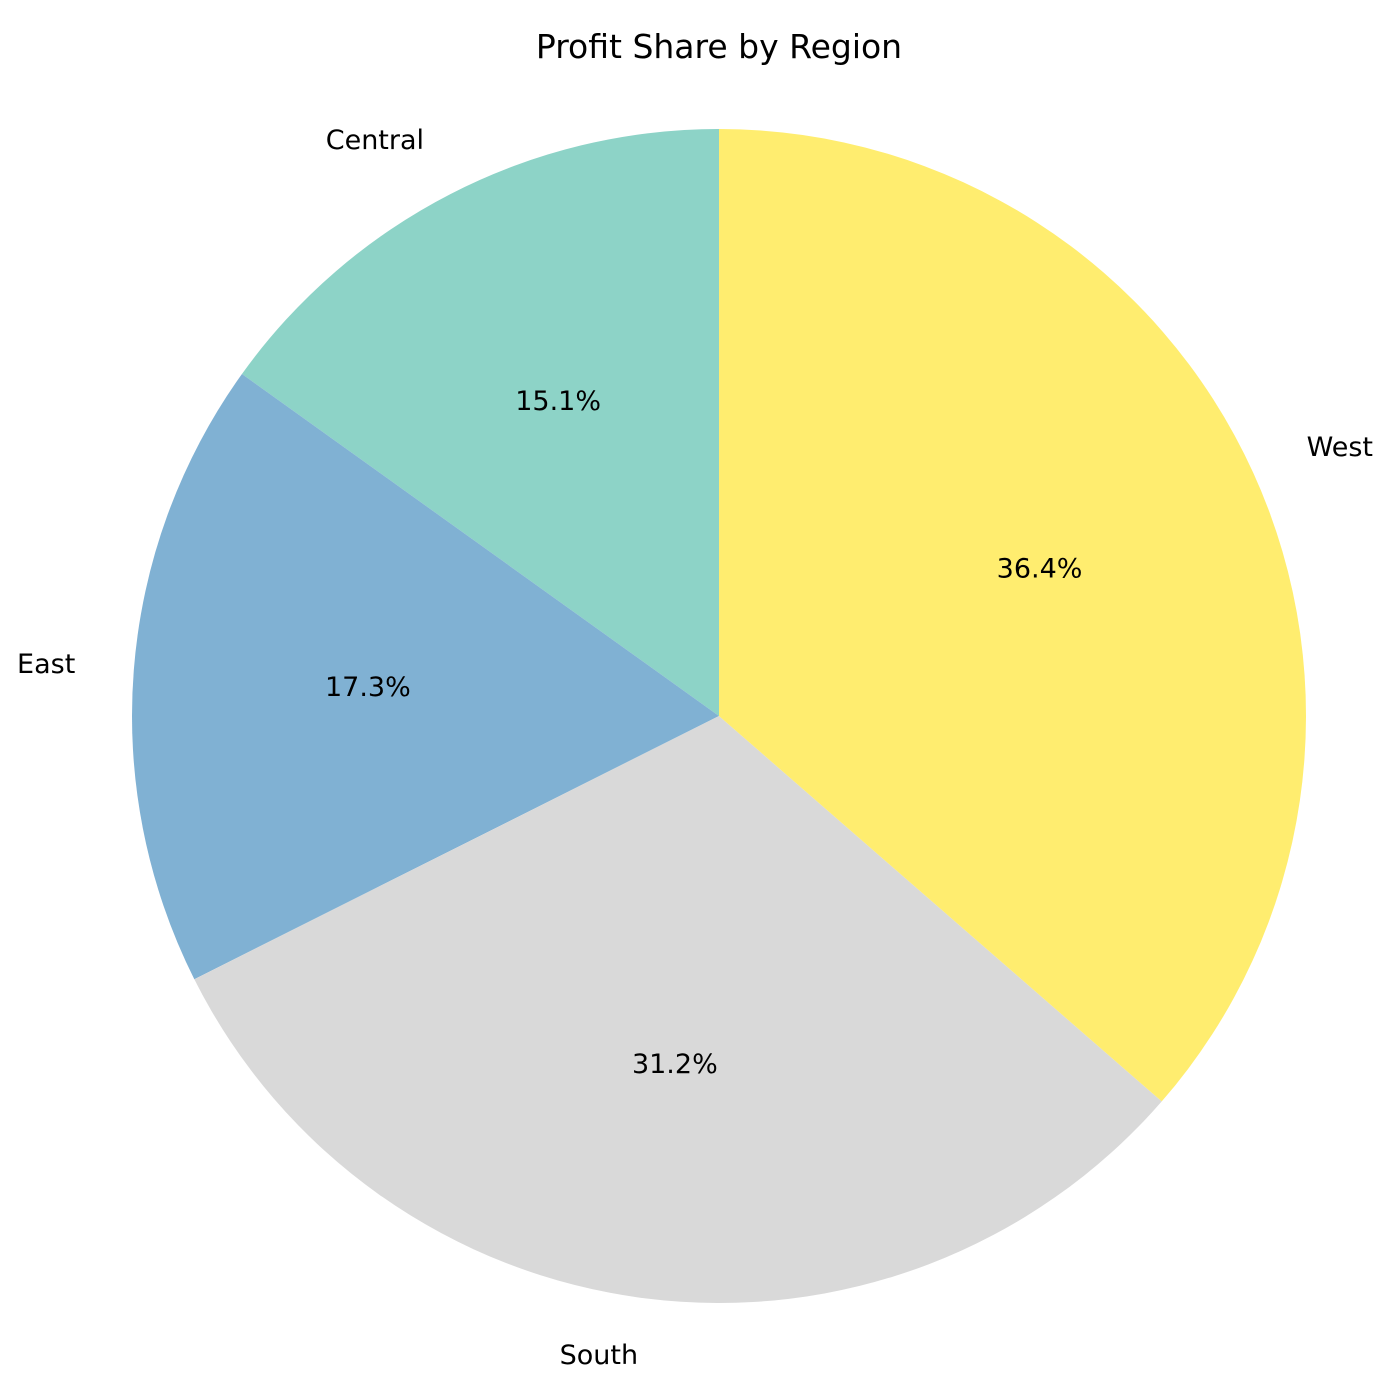  What do you see at coordinates (675, 1064) in the screenshot?
I see `pct-label-south: 31.2%` at bounding box center [675, 1064].